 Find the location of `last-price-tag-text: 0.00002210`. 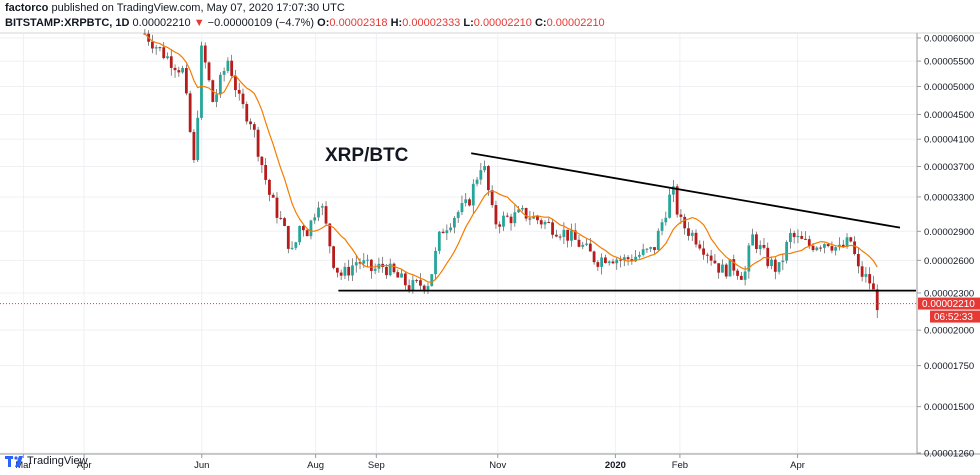

last-price-tag-text: 0.00002210 is located at coordinates (948, 304).